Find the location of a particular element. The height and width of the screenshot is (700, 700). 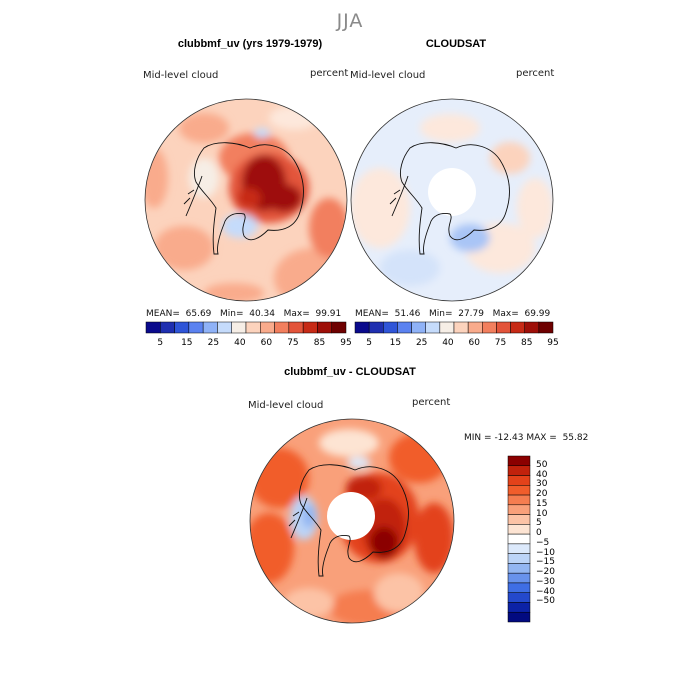

panel3-colorbar-tick-label: −20 is located at coordinates (545, 572).